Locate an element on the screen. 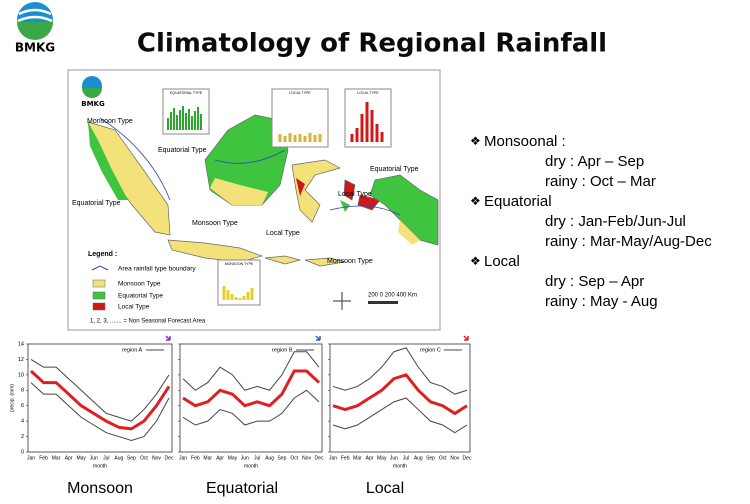 The width and height of the screenshot is (750, 504). legend-item: Equatorial Type is located at coordinates (140, 296).